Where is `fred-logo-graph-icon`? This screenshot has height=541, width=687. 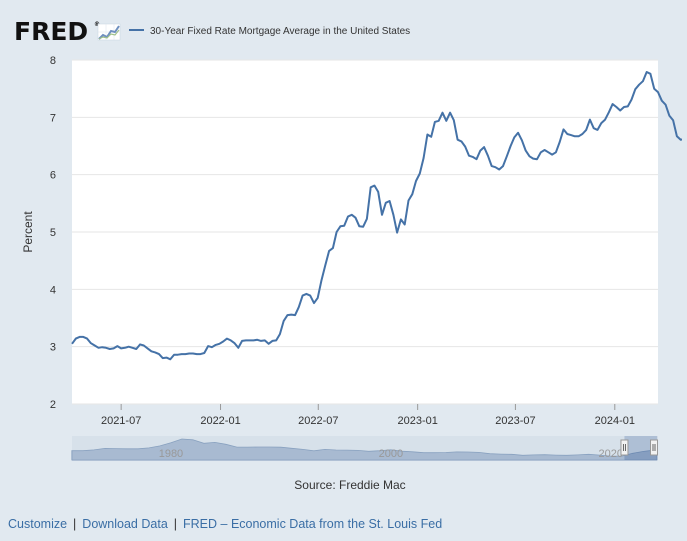 fred-logo-graph-icon is located at coordinates (109, 32).